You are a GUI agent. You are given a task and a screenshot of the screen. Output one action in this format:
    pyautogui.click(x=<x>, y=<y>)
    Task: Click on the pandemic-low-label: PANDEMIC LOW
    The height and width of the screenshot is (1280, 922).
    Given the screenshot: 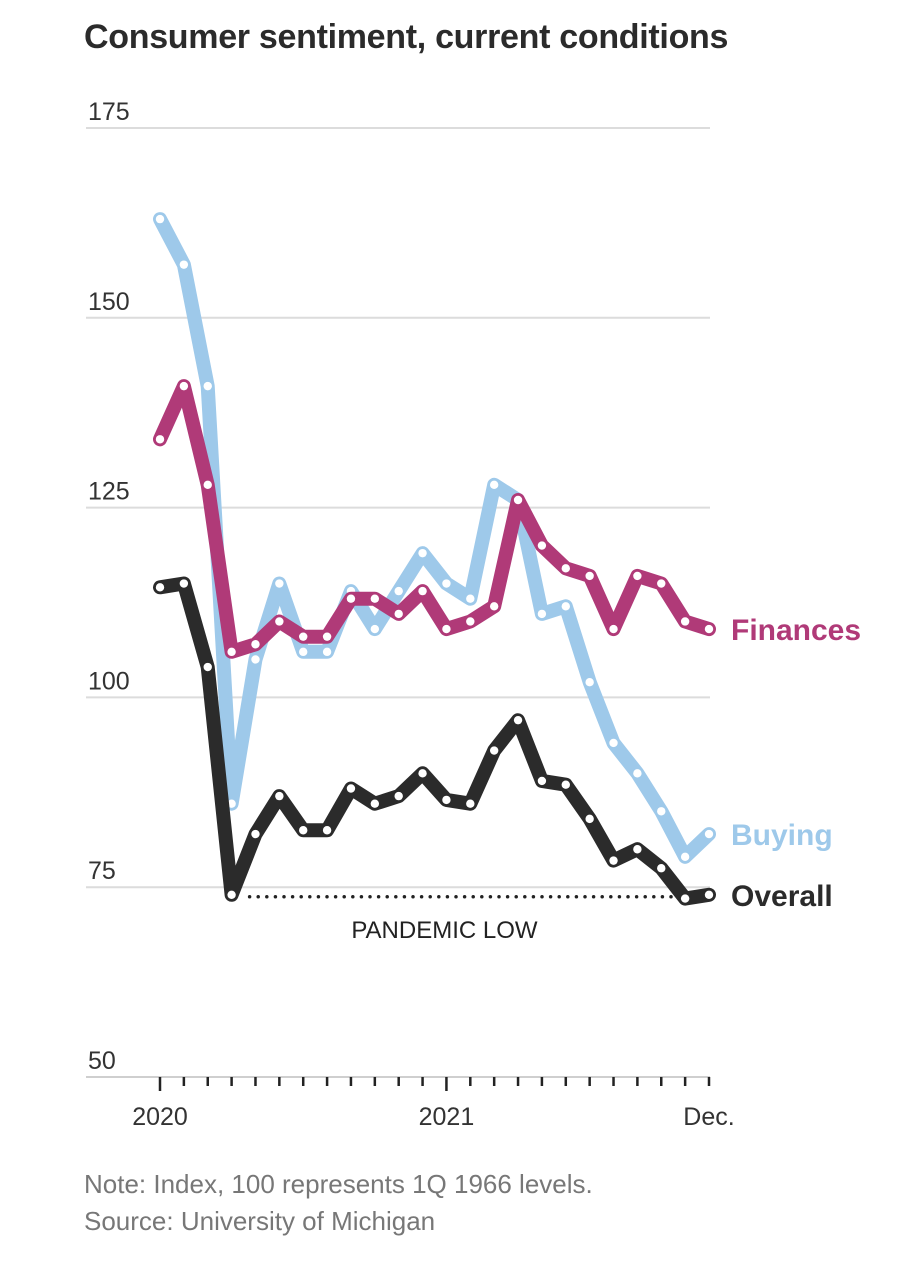 What is the action you would take?
    pyautogui.click(x=444, y=930)
    